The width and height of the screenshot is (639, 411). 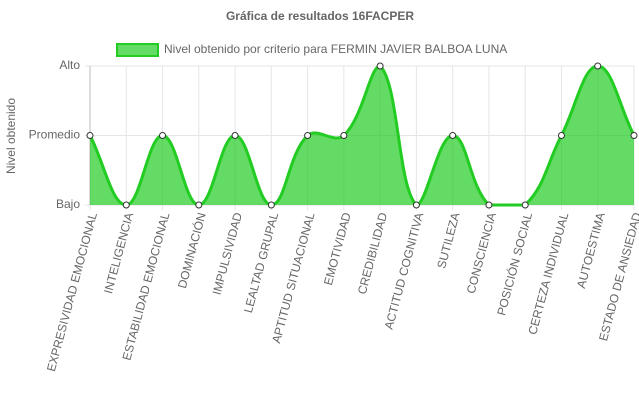 What do you see at coordinates (72, 292) in the screenshot?
I see `x-tick-label: EXPRESIVIDAD EMOCIONAL` at bounding box center [72, 292].